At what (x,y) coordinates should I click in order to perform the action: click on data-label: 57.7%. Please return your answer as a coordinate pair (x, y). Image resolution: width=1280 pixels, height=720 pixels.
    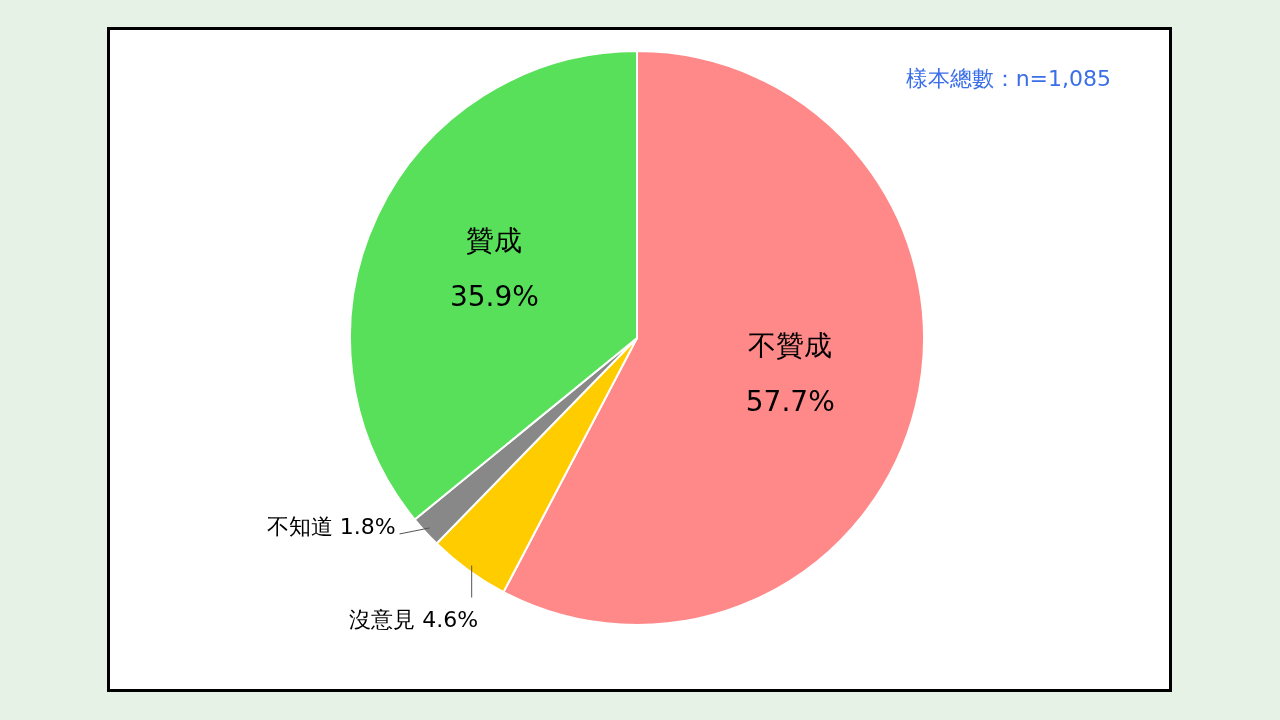
    Looking at the image, I should click on (790, 402).